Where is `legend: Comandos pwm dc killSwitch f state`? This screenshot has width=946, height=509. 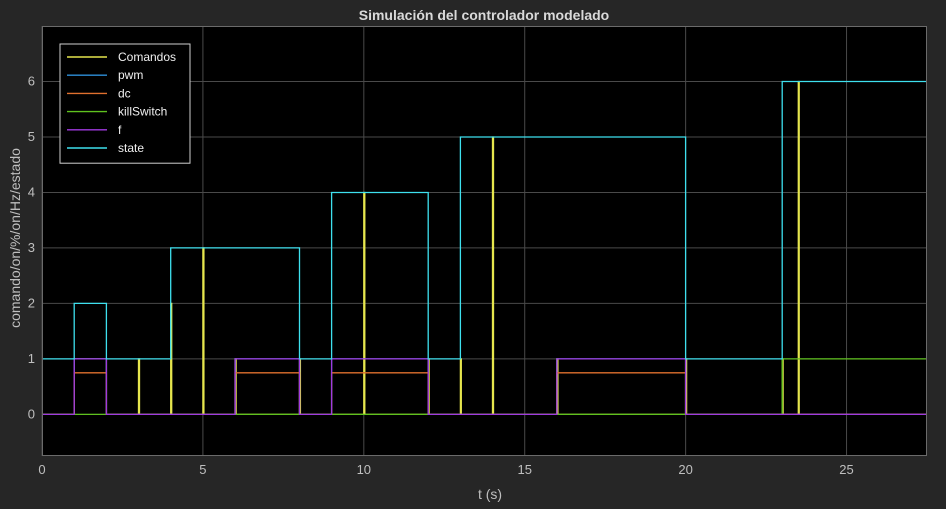
legend: Comandos pwm dc killSwitch f state is located at coordinates (125, 103).